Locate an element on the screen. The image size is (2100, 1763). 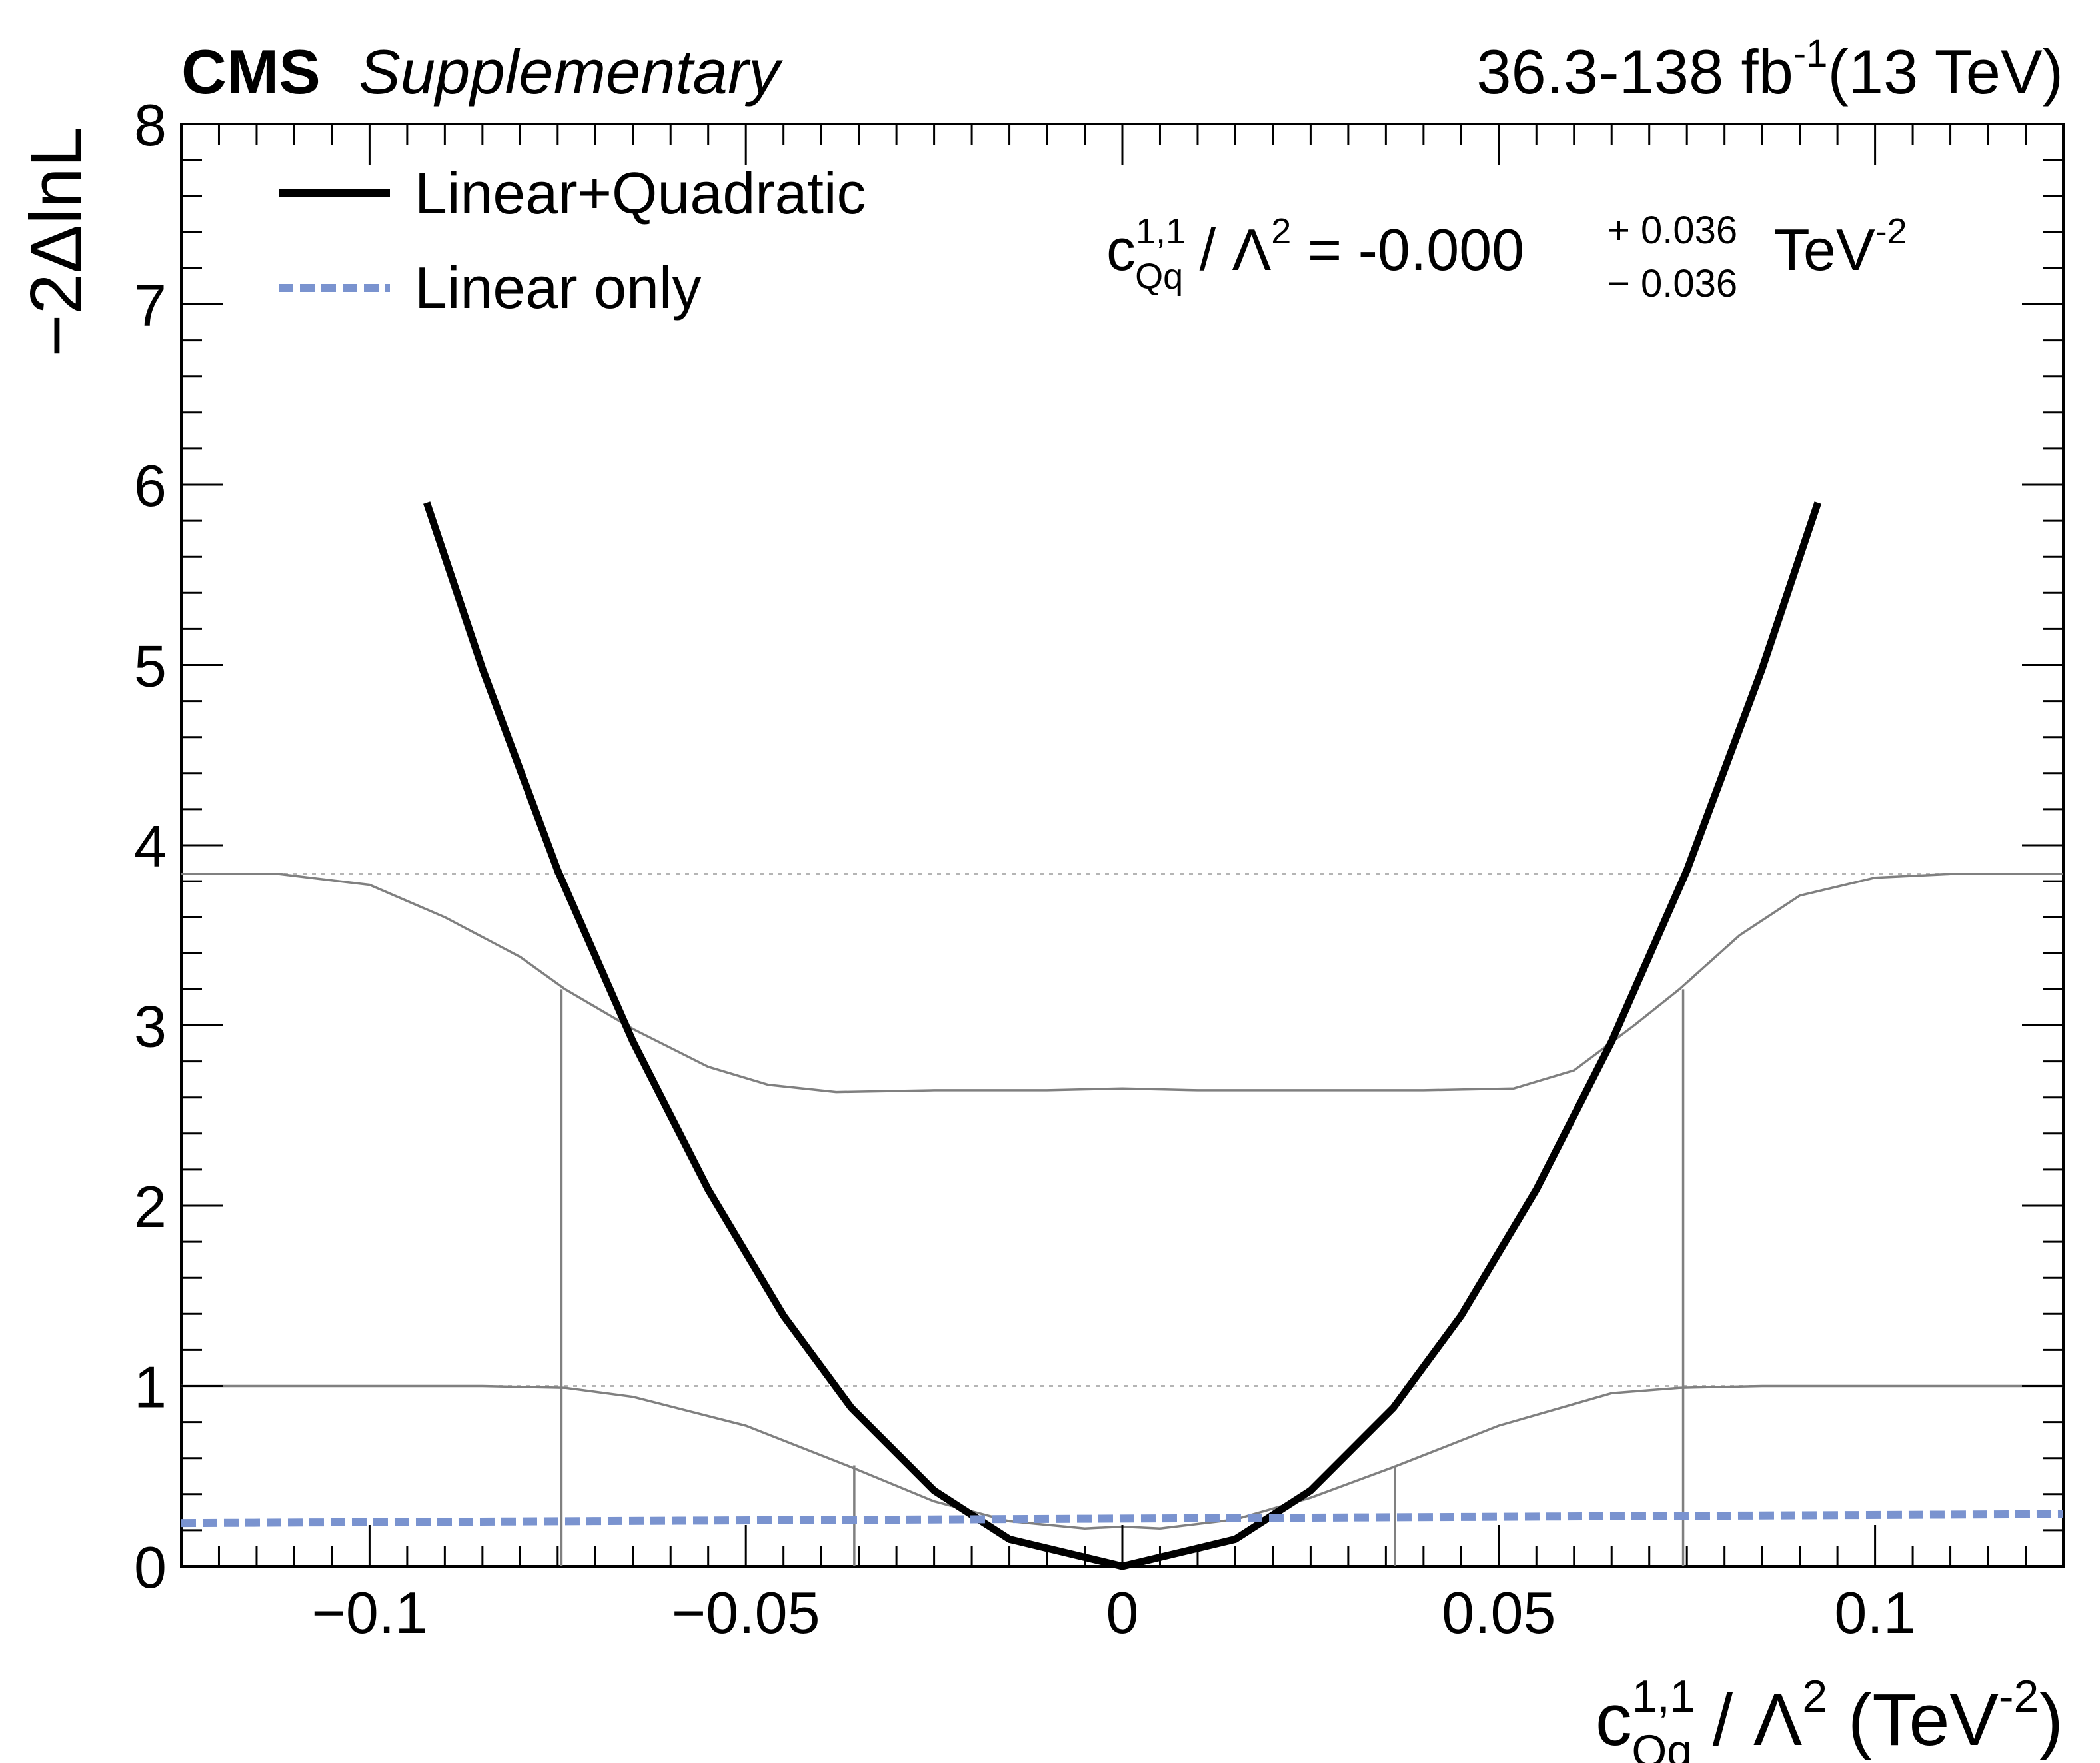
y-tick-label: 6 is located at coordinates (151, 486).